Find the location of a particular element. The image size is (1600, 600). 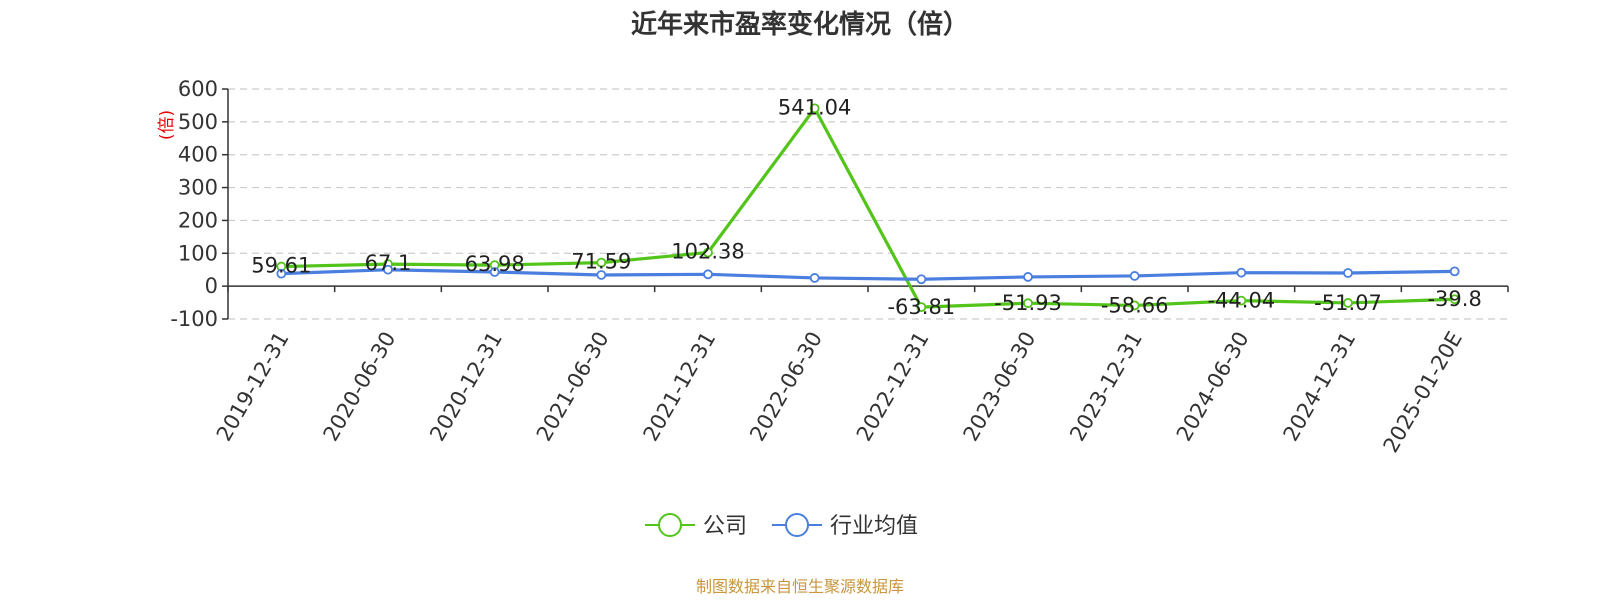

data-label: 541.04 is located at coordinates (814, 107).